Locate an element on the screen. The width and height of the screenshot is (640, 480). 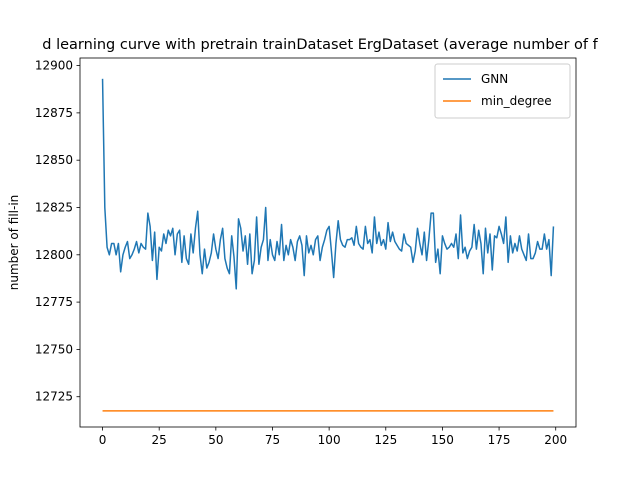
y-tick-label: 12800 is located at coordinates (54, 255).